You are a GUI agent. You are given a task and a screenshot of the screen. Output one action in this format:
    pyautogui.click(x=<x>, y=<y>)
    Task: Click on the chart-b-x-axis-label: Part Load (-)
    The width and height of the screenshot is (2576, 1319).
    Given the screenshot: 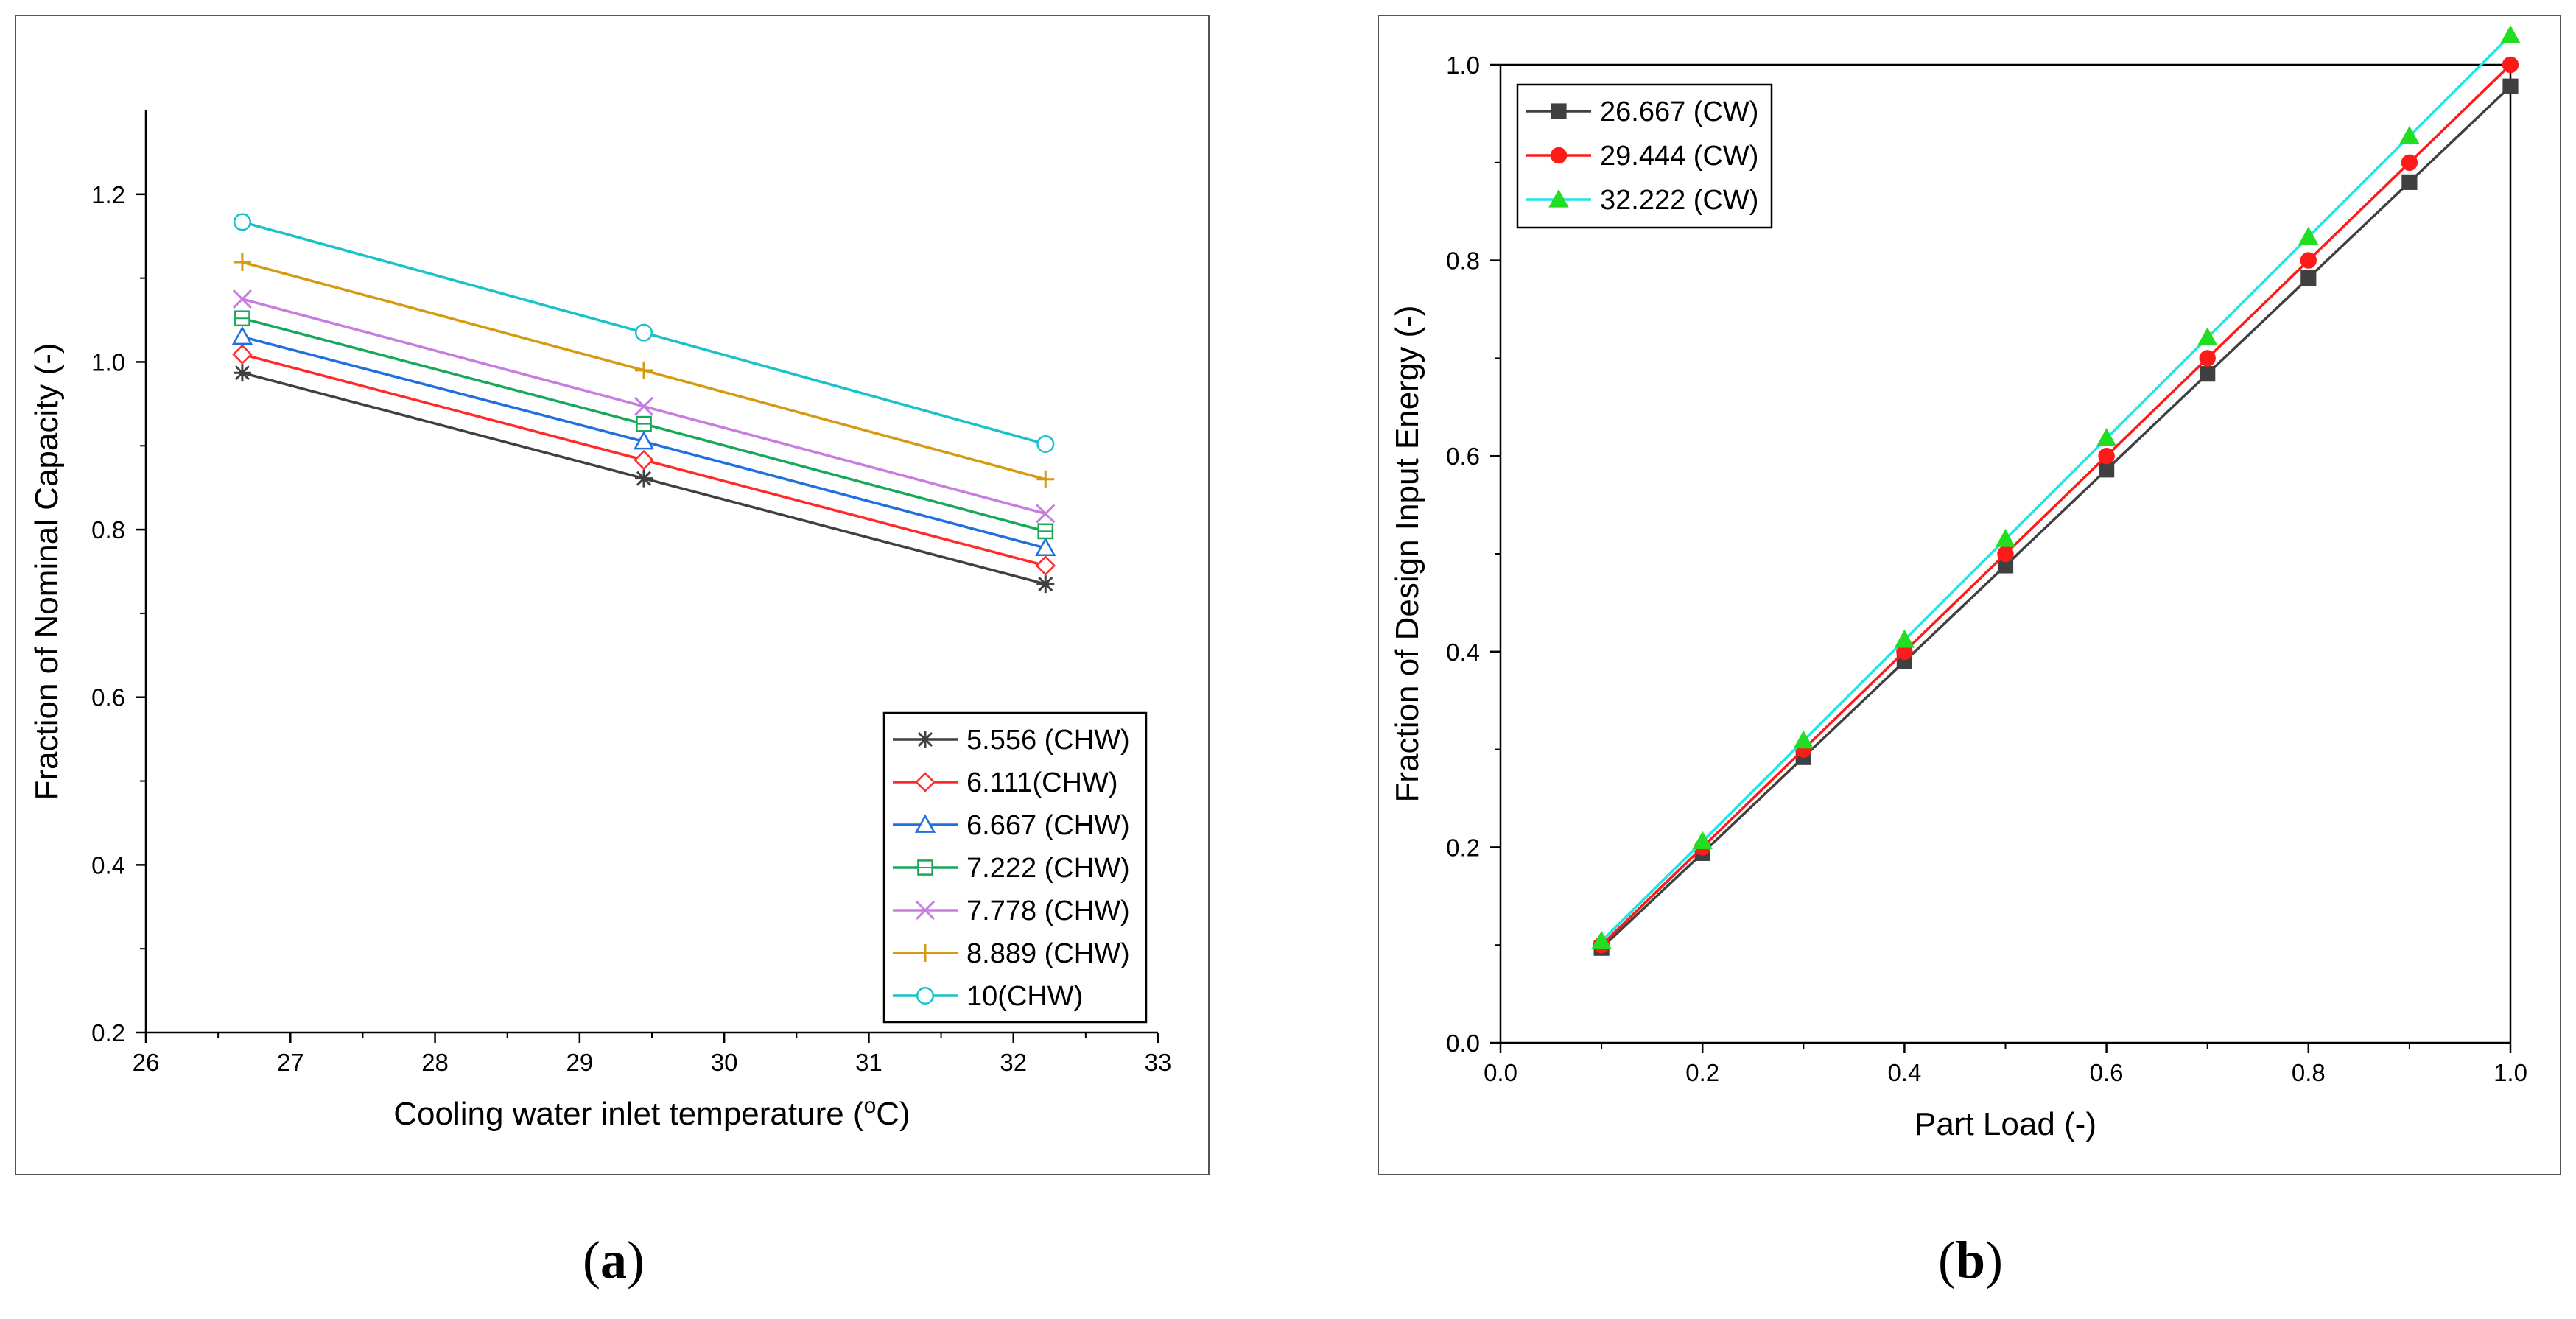 What is the action you would take?
    pyautogui.click(x=2005, y=1124)
    